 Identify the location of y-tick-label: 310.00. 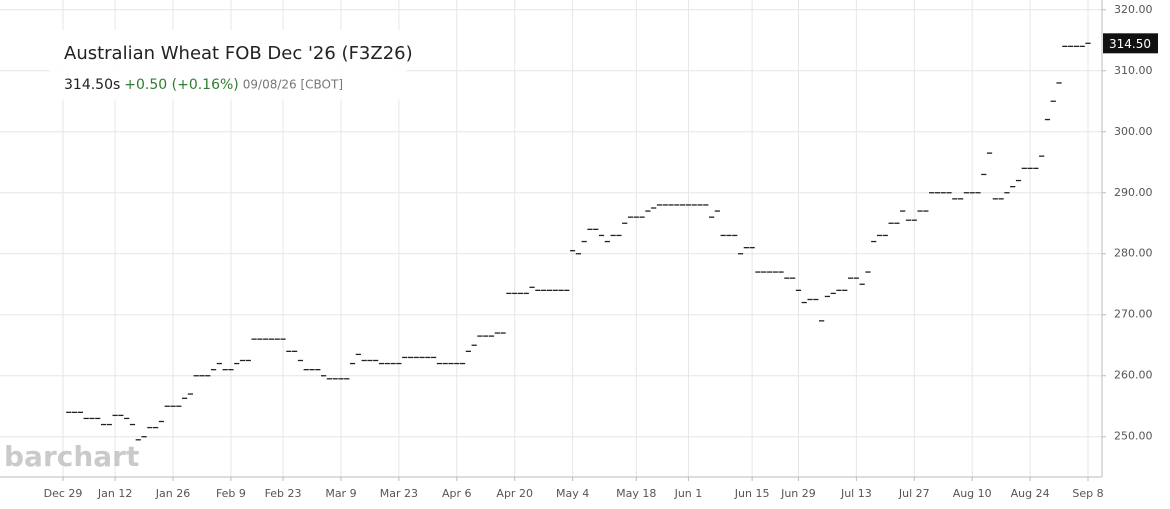
(1133, 70).